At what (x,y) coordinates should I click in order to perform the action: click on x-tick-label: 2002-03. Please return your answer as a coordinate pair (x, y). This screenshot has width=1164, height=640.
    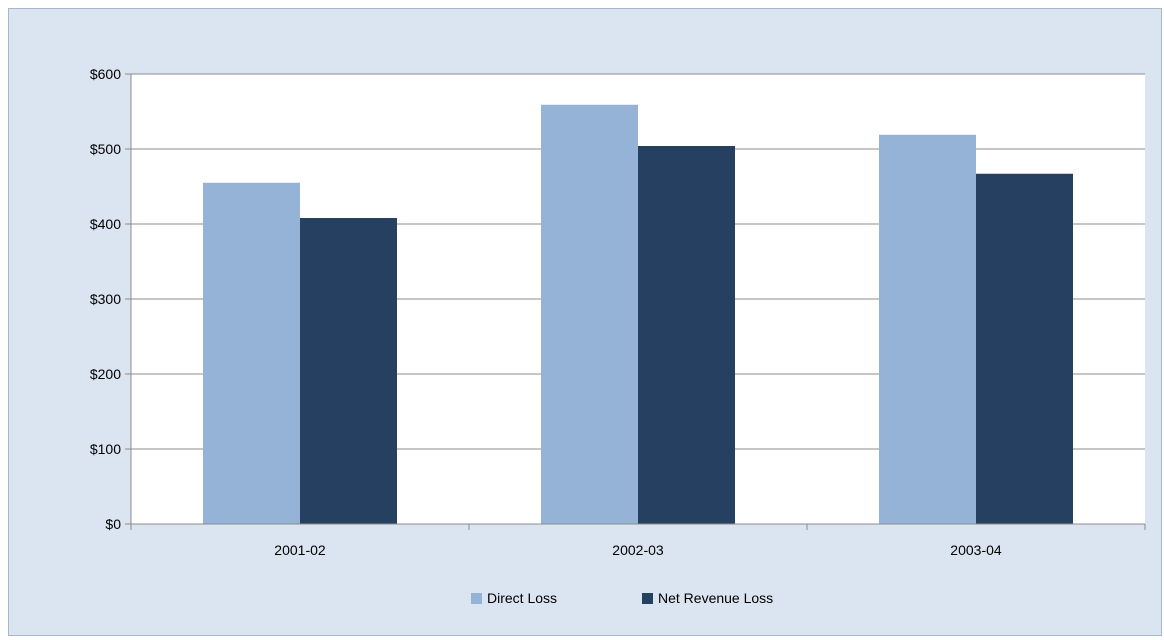
    Looking at the image, I should click on (638, 550).